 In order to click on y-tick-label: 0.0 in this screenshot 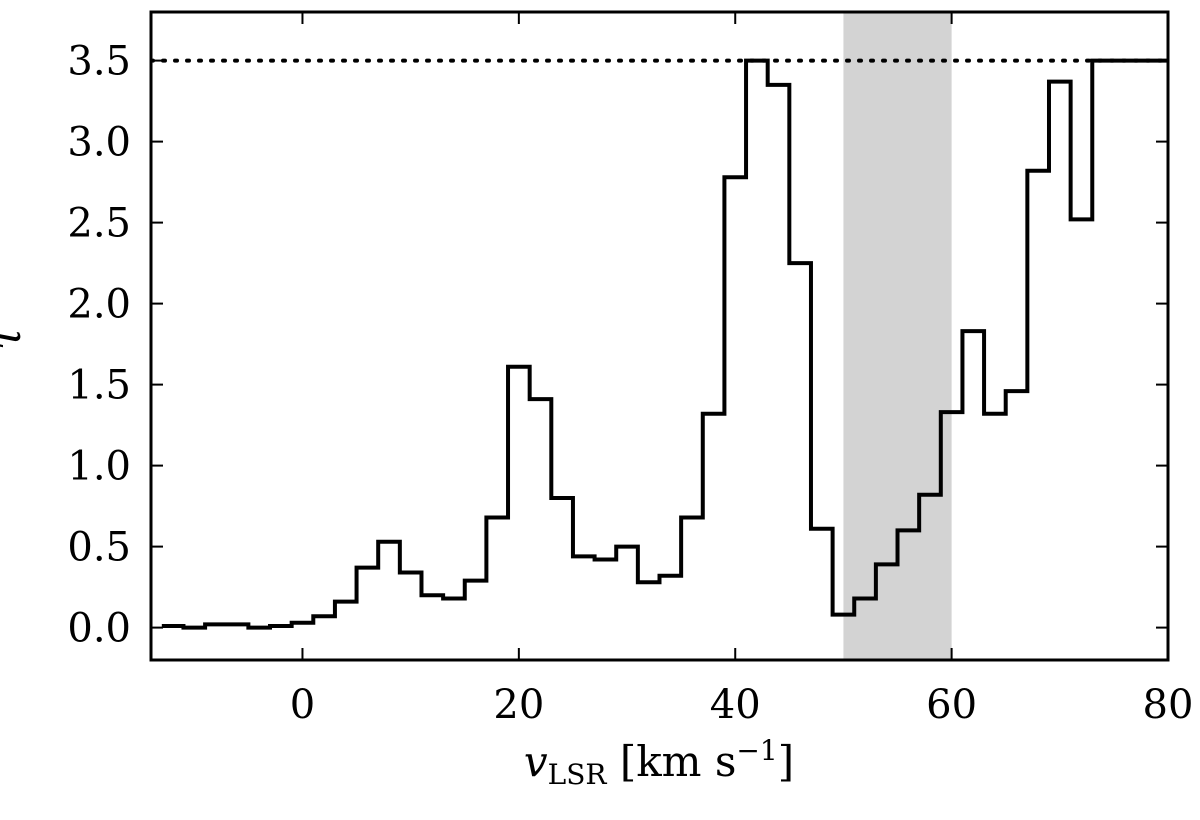, I will do `click(99, 629)`.